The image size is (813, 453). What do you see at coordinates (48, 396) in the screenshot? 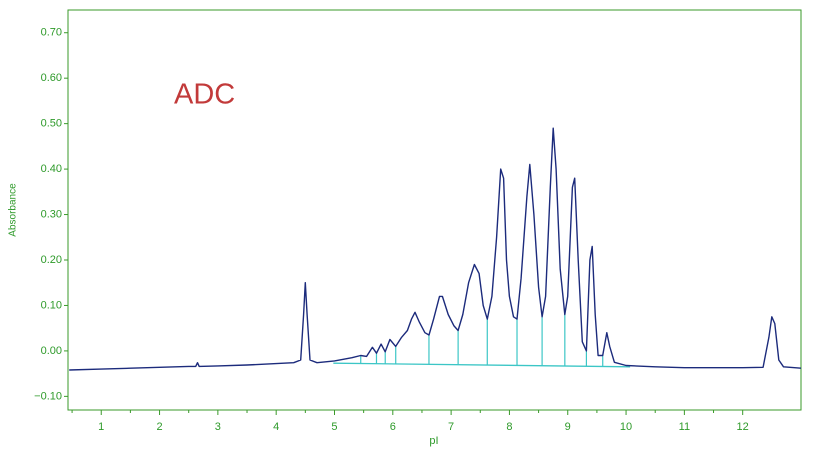
I see `y-tick-label: −0.10` at bounding box center [48, 396].